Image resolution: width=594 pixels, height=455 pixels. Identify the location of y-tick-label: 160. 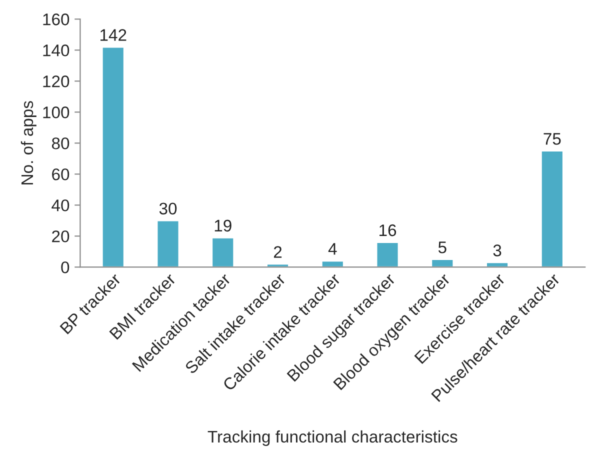
(56, 20).